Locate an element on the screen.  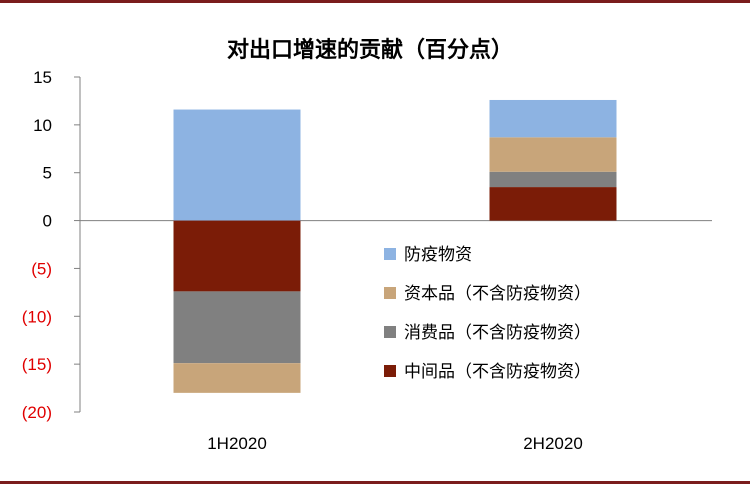
legend-label: 中间品（不含防疫物资） is located at coordinates (497, 372).